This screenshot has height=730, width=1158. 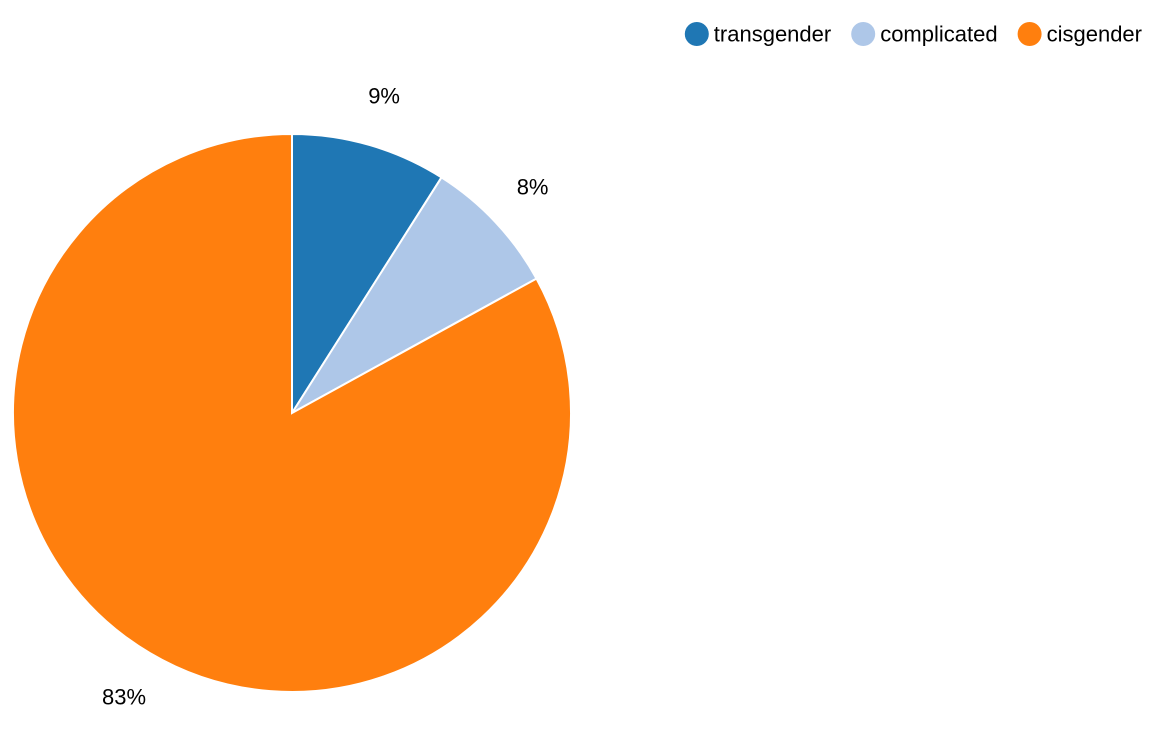 I want to click on legend-item-complicated: complicated, so click(x=924, y=34).